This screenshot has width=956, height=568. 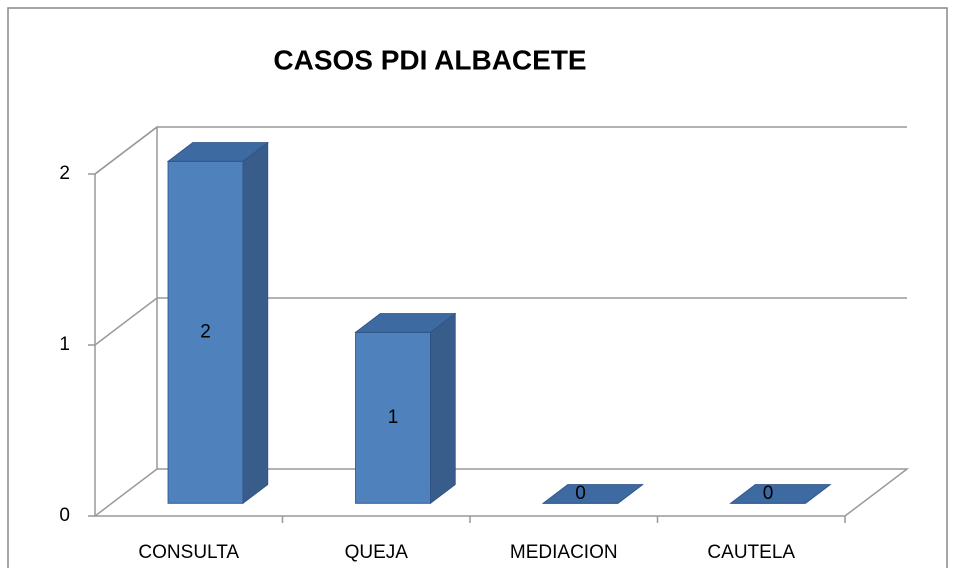 What do you see at coordinates (429, 59) in the screenshot?
I see `chart-title: CASOS PDI ALBACETE` at bounding box center [429, 59].